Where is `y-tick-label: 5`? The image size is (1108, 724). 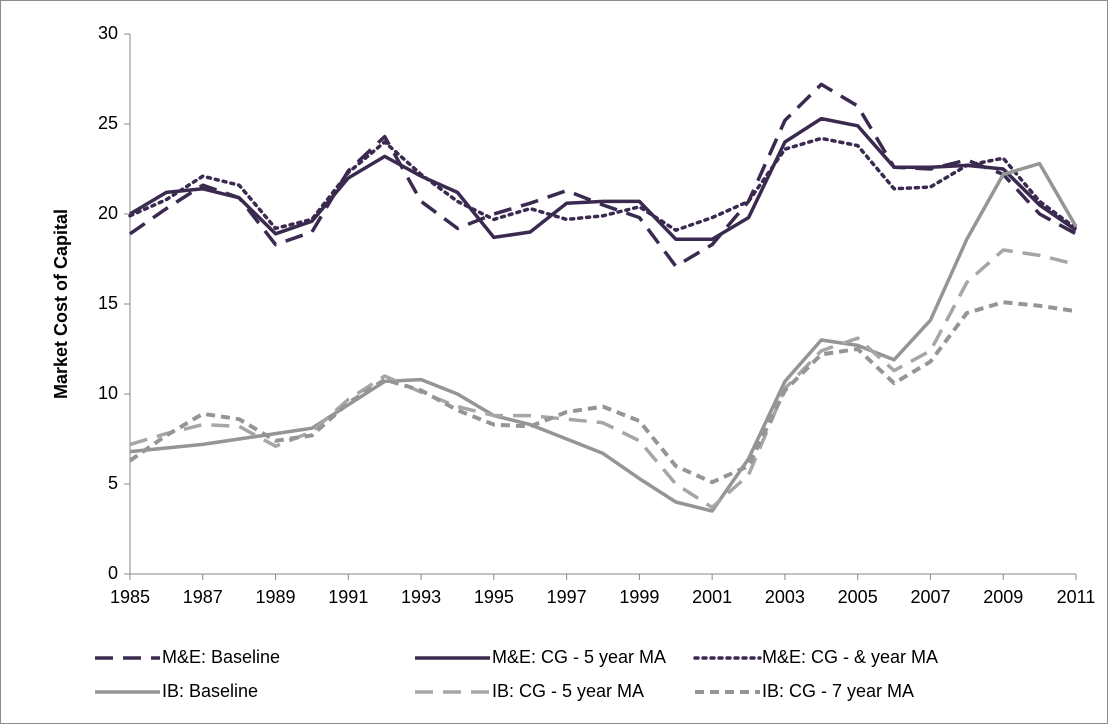 y-tick-label: 5 is located at coordinates (113, 483).